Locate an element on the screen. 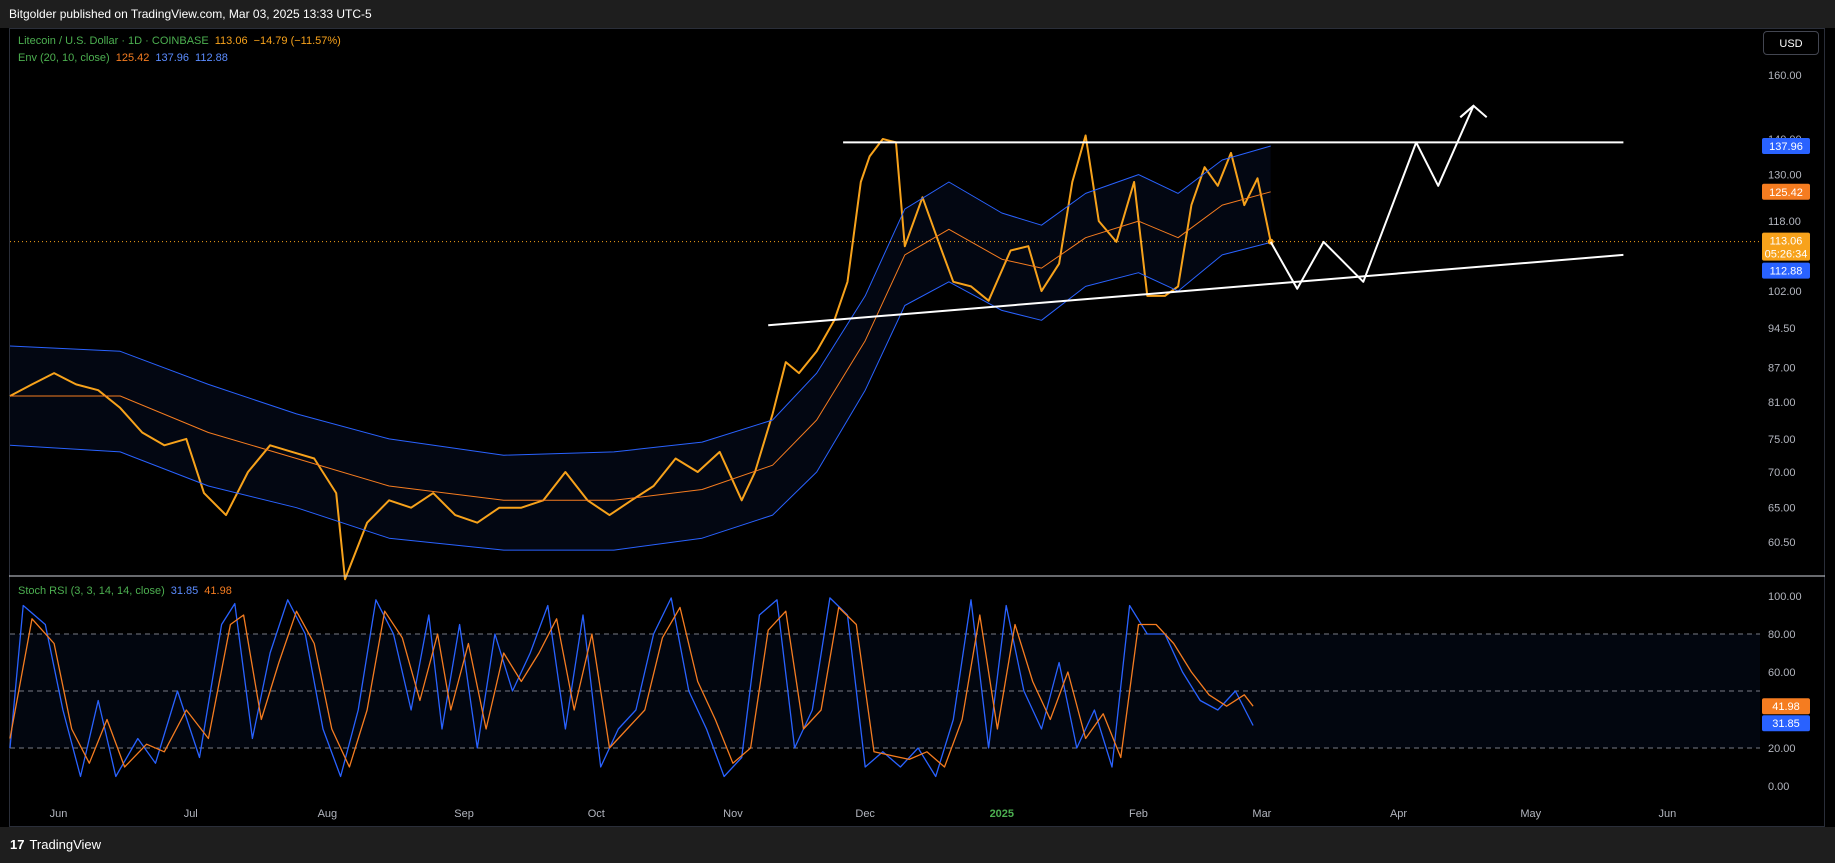 This screenshot has width=1835, height=863. price-tick-label: 102.00 is located at coordinates (1785, 292).